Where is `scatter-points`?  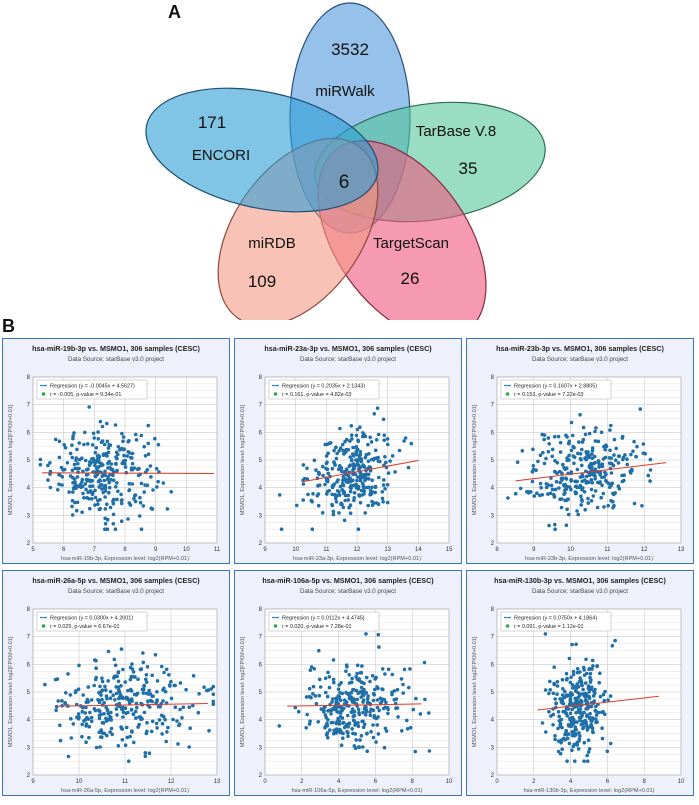
scatter-points is located at coordinates (105, 468).